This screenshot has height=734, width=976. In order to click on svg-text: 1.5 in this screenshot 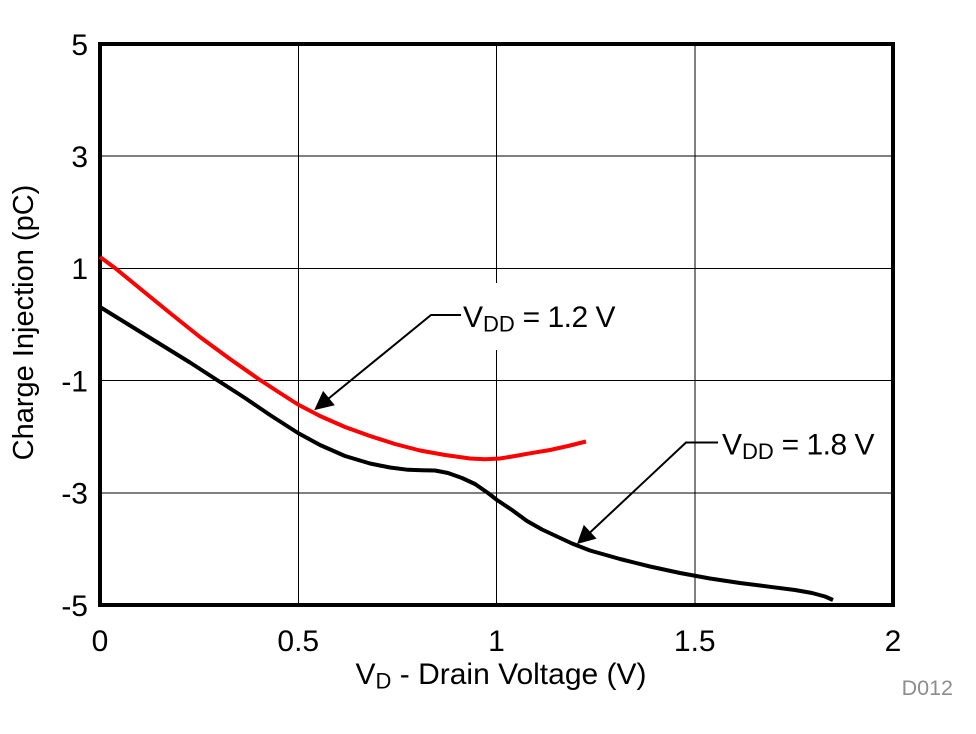, I will do `click(695, 641)`.